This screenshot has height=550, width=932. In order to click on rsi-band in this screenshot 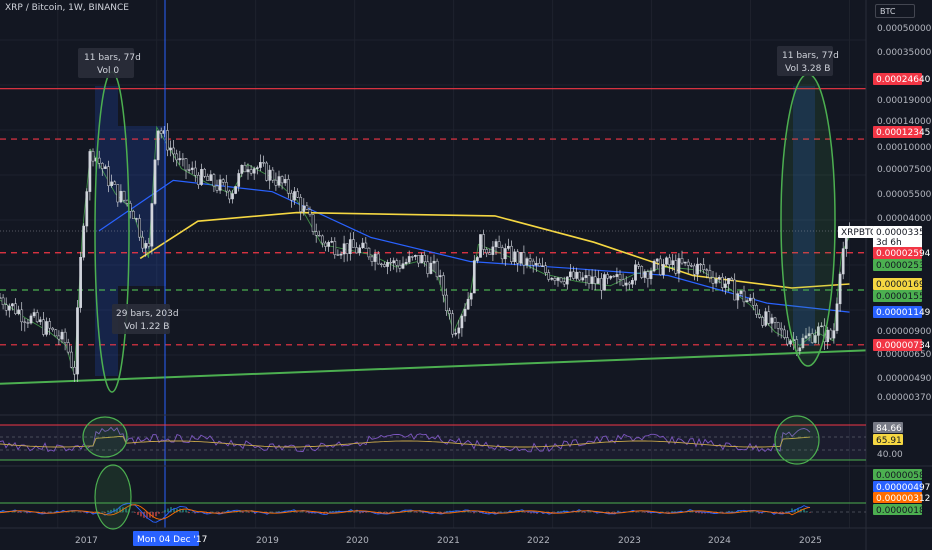, I will do `click(433, 442)`.